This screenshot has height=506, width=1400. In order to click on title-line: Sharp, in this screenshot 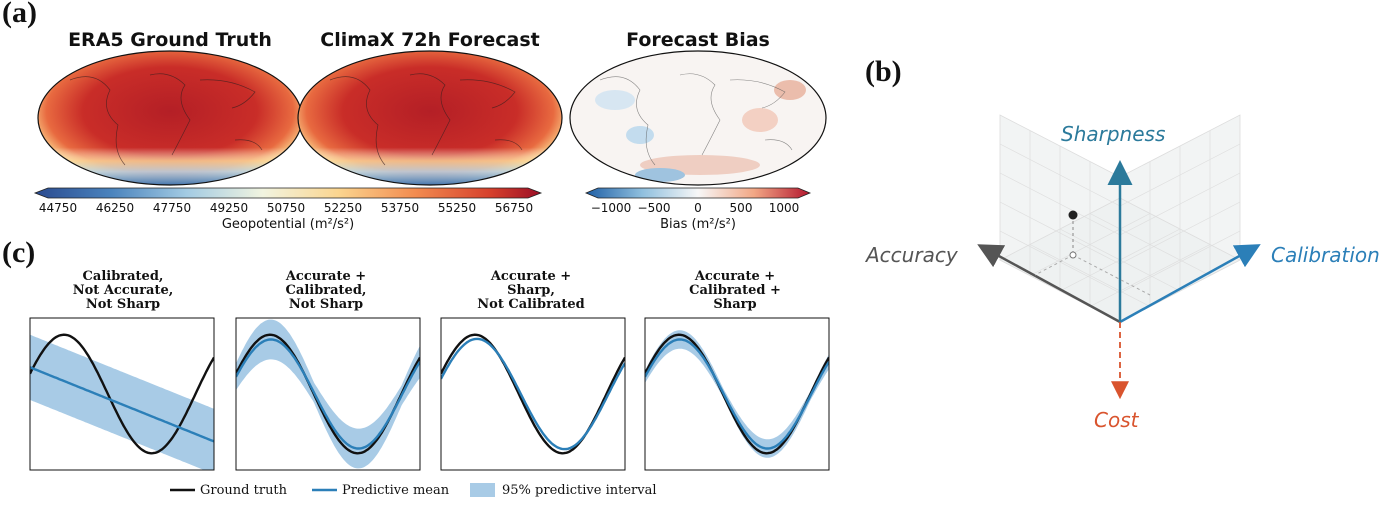, I will do `click(531, 290)`.